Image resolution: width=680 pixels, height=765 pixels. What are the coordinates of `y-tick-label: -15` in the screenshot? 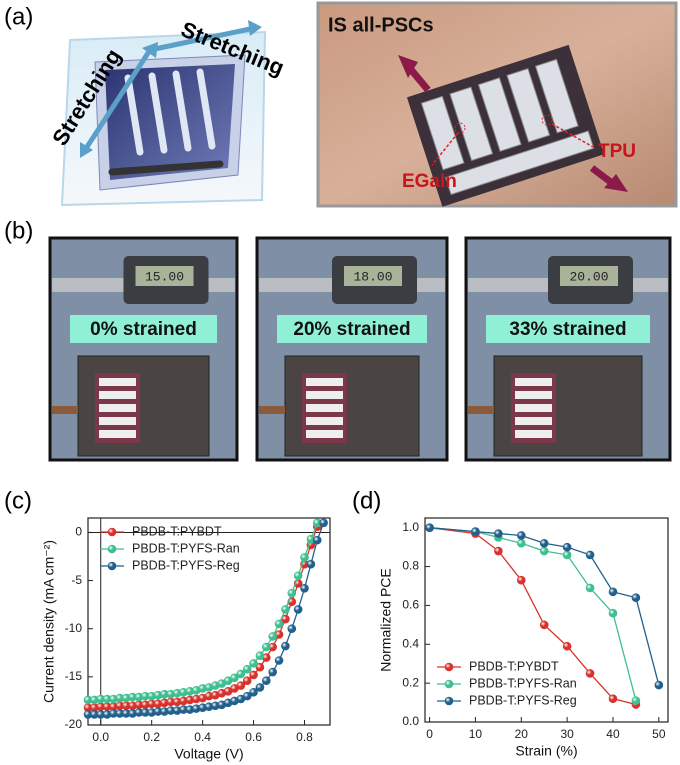 It's located at (74, 676).